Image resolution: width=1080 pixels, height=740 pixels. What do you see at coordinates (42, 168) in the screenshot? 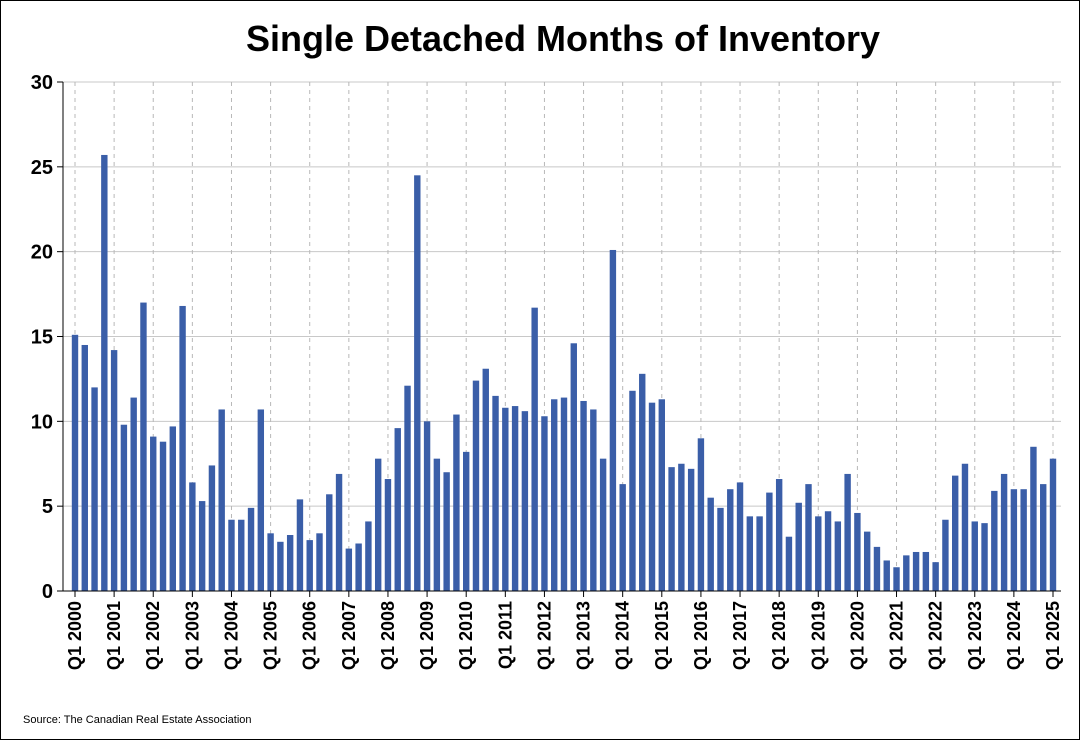
I see `y-tick-label: 25` at bounding box center [42, 168].